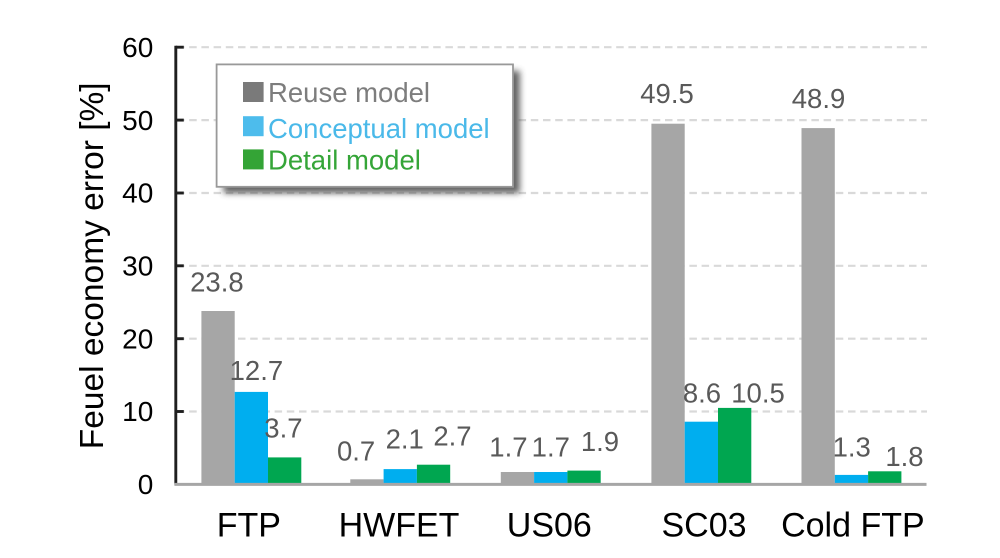  What do you see at coordinates (137, 193) in the screenshot?
I see `svg-text: 40` at bounding box center [137, 193].